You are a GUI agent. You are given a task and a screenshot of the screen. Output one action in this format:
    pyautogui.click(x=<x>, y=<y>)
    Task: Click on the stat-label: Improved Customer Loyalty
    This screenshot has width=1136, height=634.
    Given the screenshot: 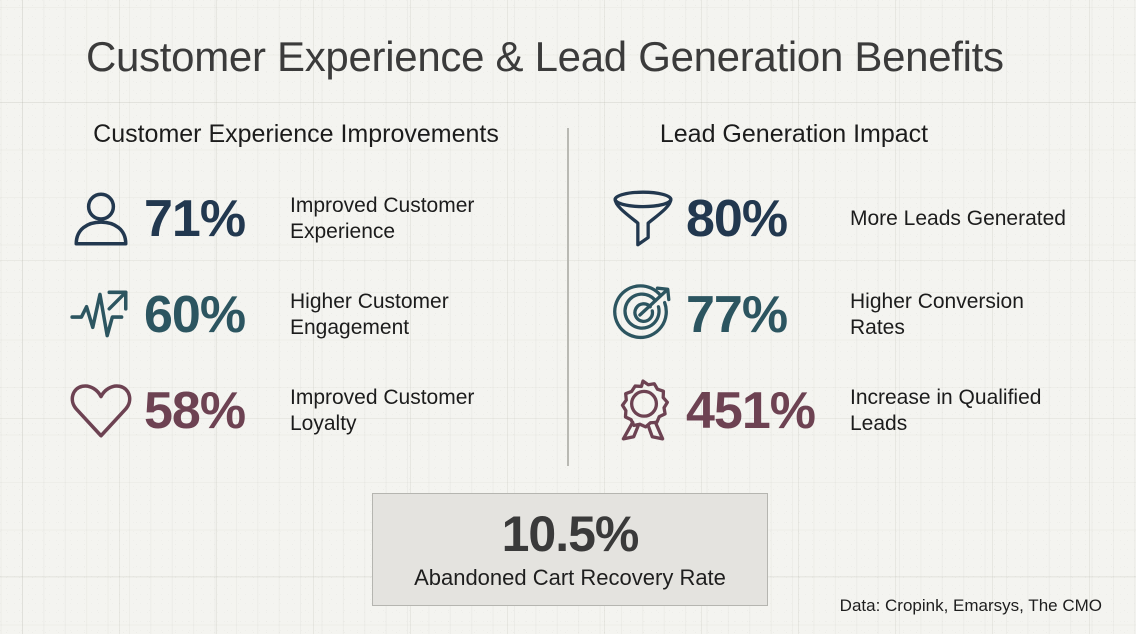 What is the action you would take?
    pyautogui.click(x=382, y=410)
    